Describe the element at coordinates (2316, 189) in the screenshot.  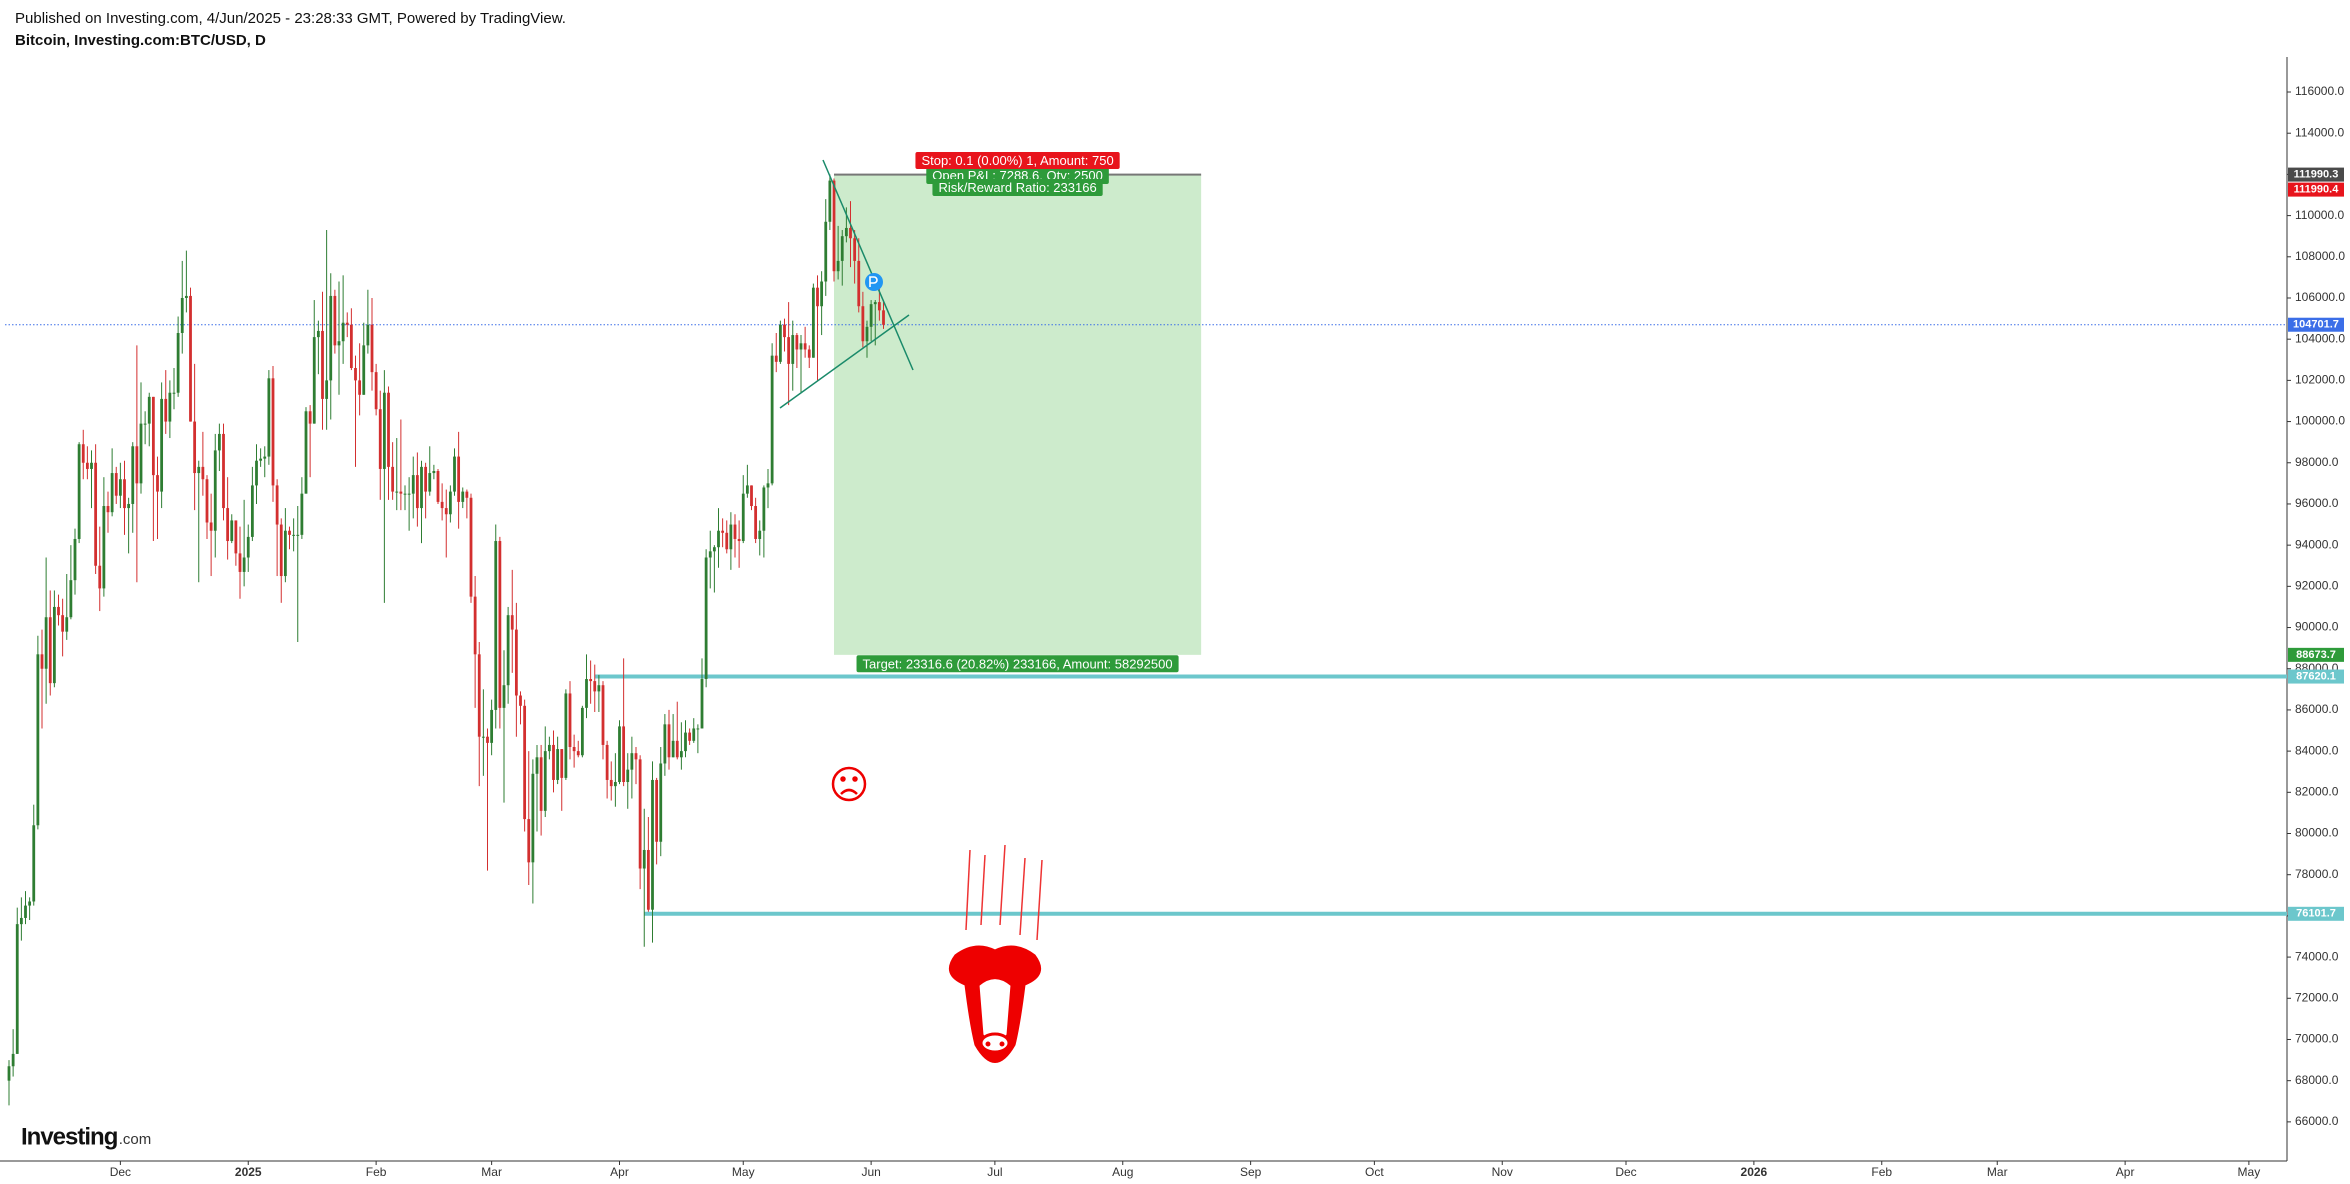
I see `stop-price-tag-bg` at that location.